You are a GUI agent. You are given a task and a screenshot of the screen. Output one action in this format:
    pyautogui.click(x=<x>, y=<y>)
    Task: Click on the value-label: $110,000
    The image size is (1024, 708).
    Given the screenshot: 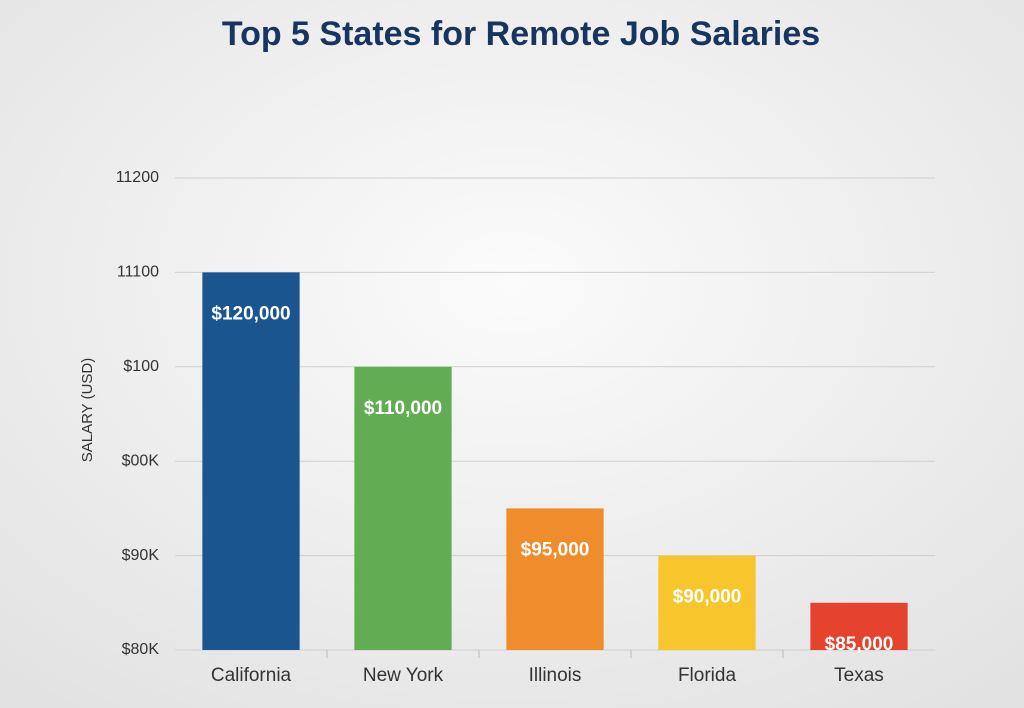 What is the action you would take?
    pyautogui.click(x=403, y=408)
    